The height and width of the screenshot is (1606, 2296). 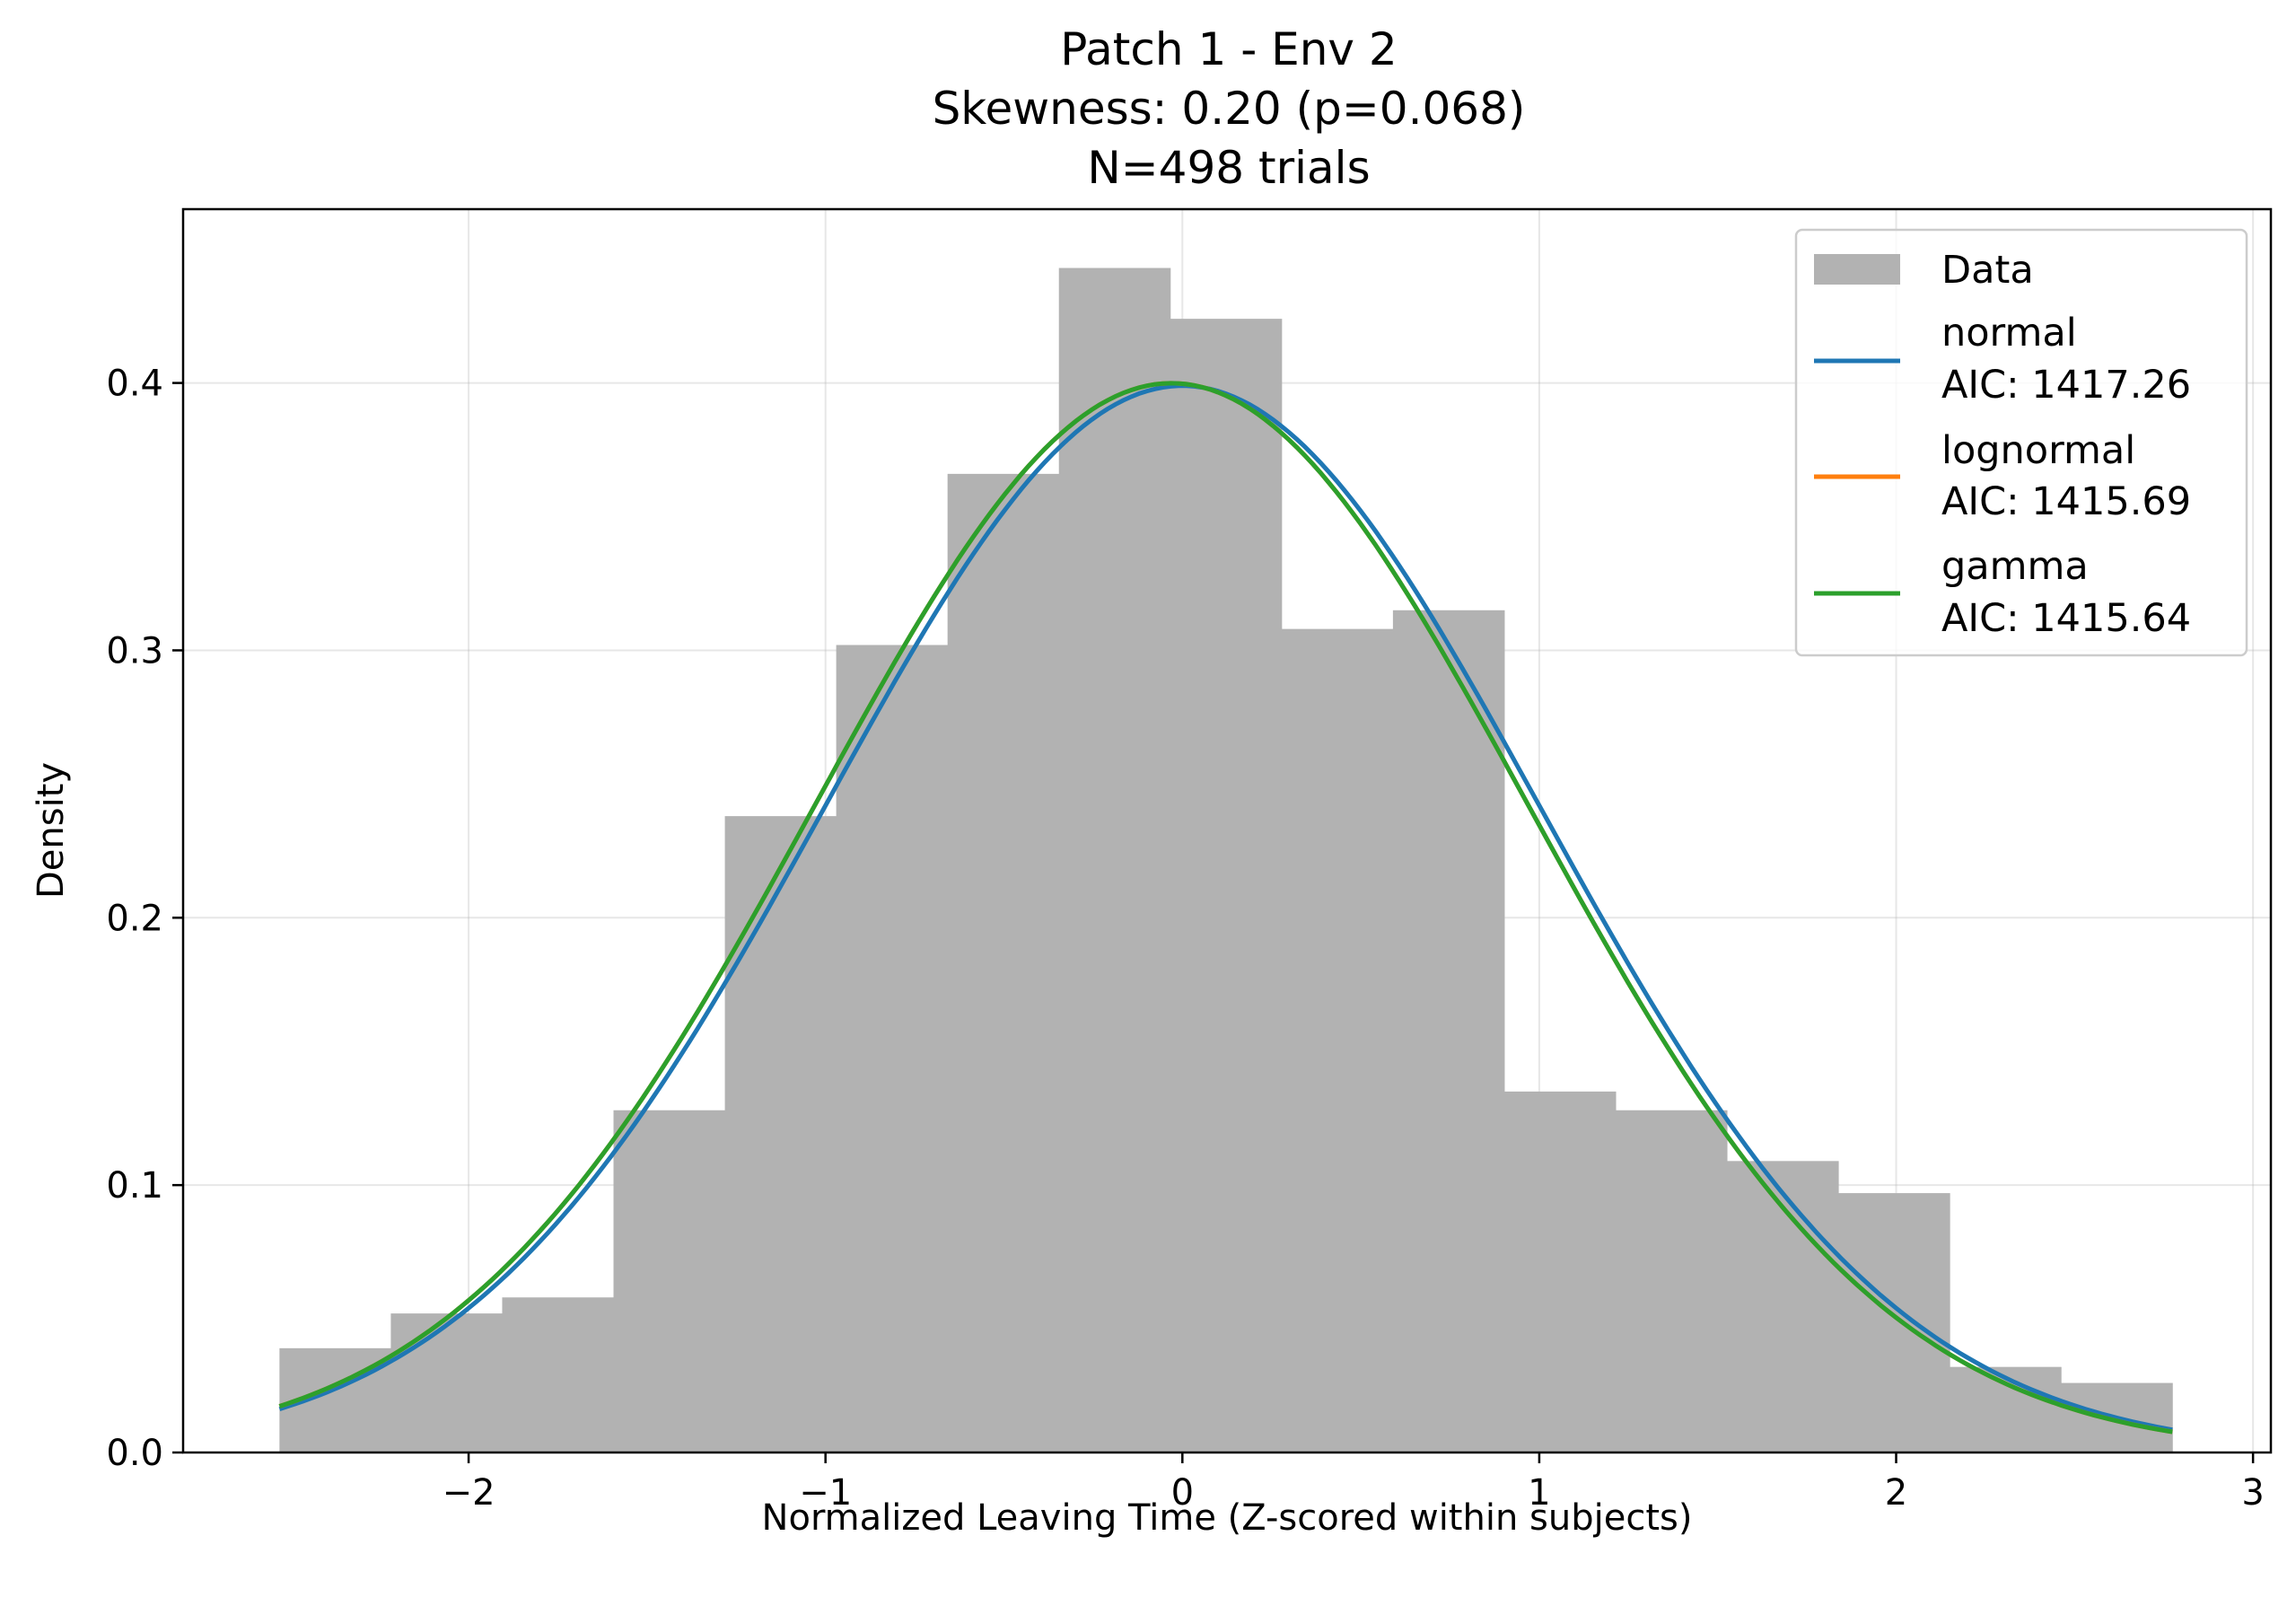 I want to click on legend-aic-gamma: AIC: 1415.64, so click(x=2066, y=618).